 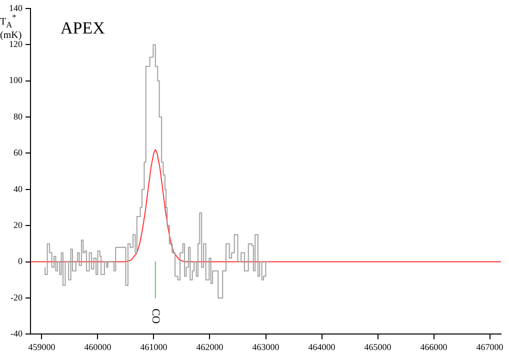 I want to click on x-tick-label: 463000, so click(x=266, y=347).